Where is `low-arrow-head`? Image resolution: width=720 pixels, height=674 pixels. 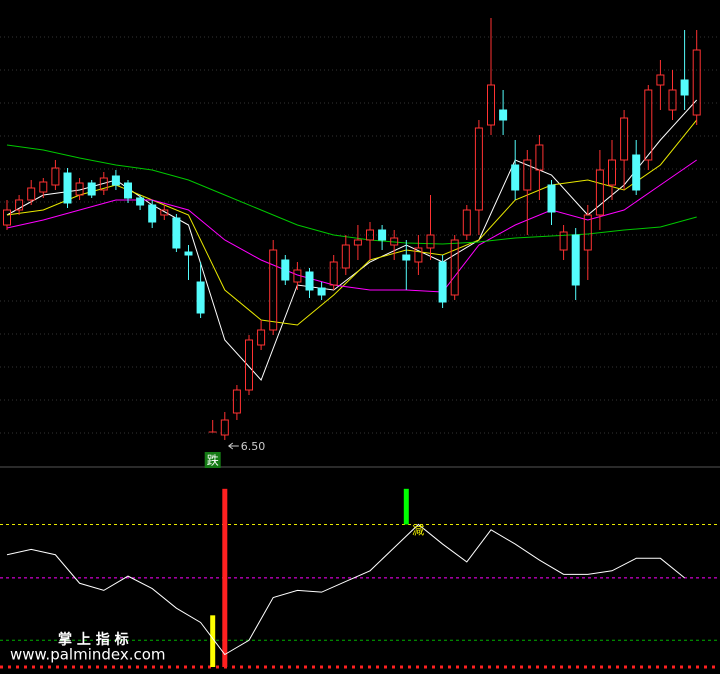
low-arrow-head is located at coordinates (230, 446).